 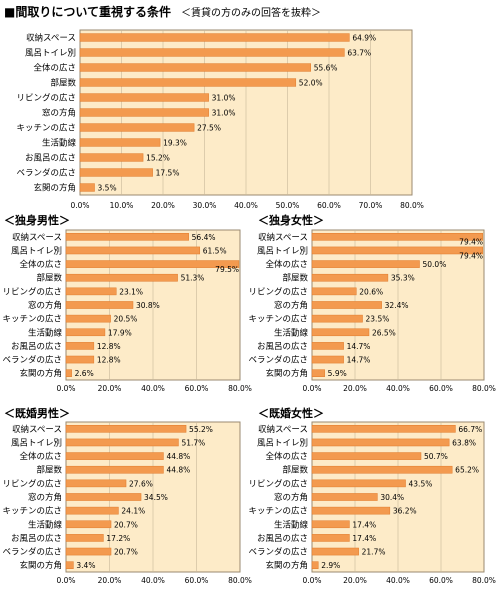 I want to click on single-male-value-label: 61.5%, so click(x=215, y=250).